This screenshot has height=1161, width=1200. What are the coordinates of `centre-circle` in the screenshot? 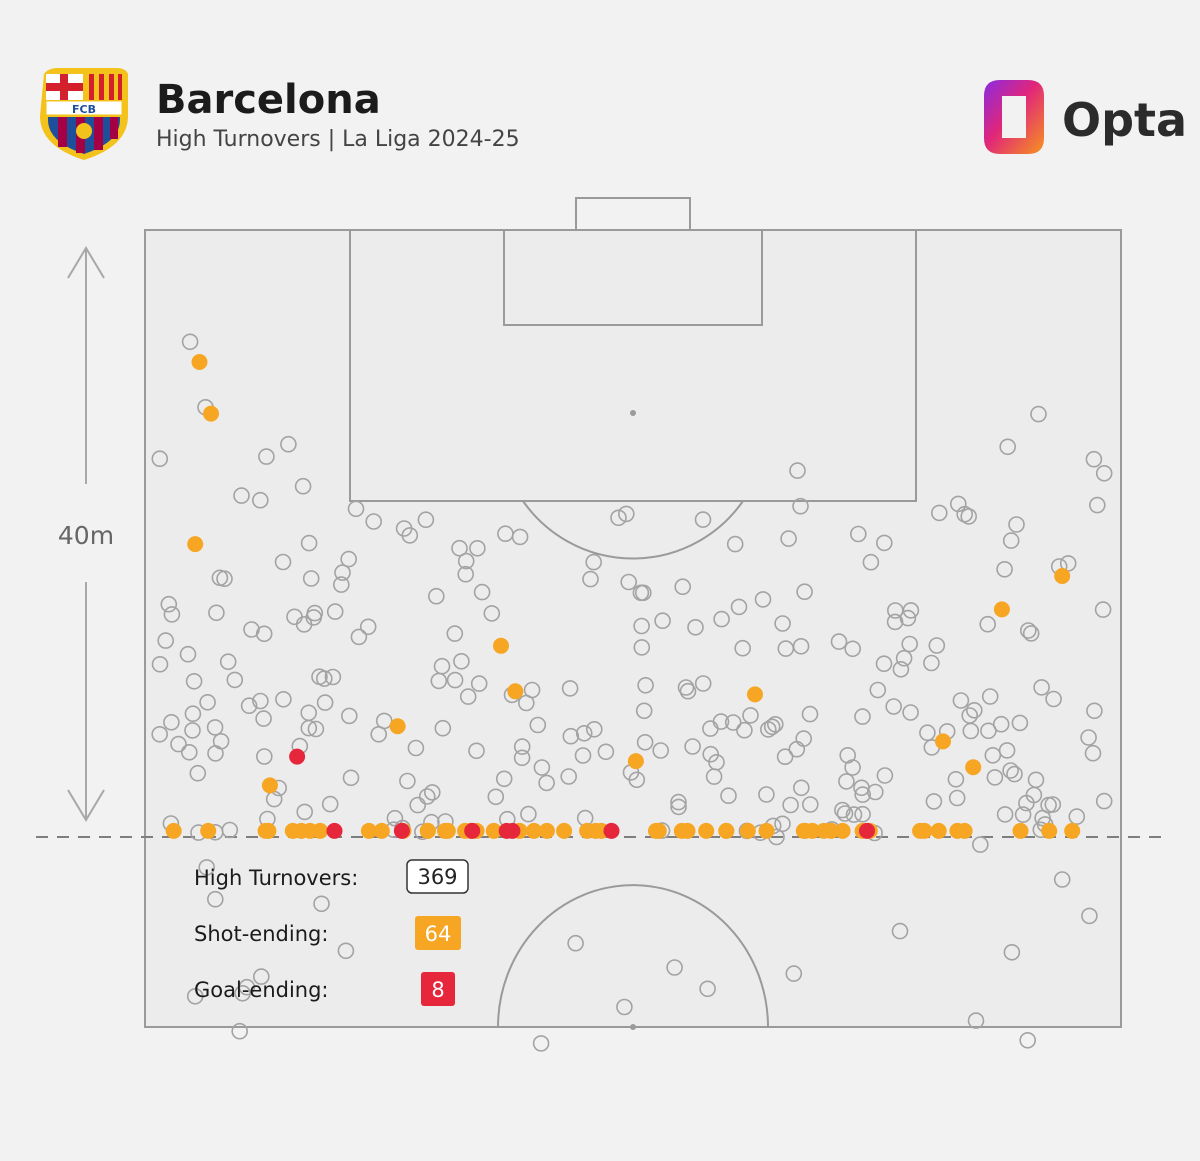 It's located at (633, 956).